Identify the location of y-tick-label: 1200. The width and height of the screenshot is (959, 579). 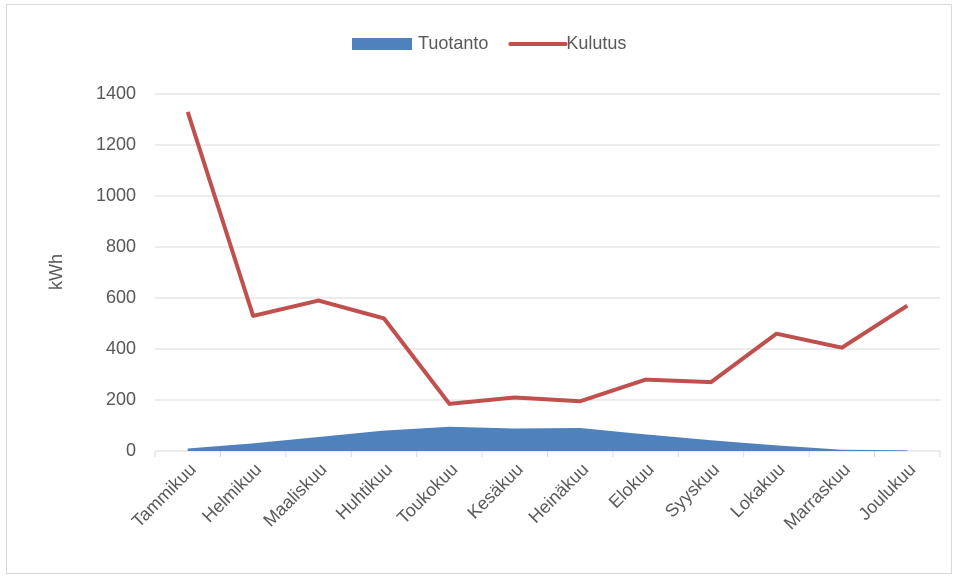
(116, 144).